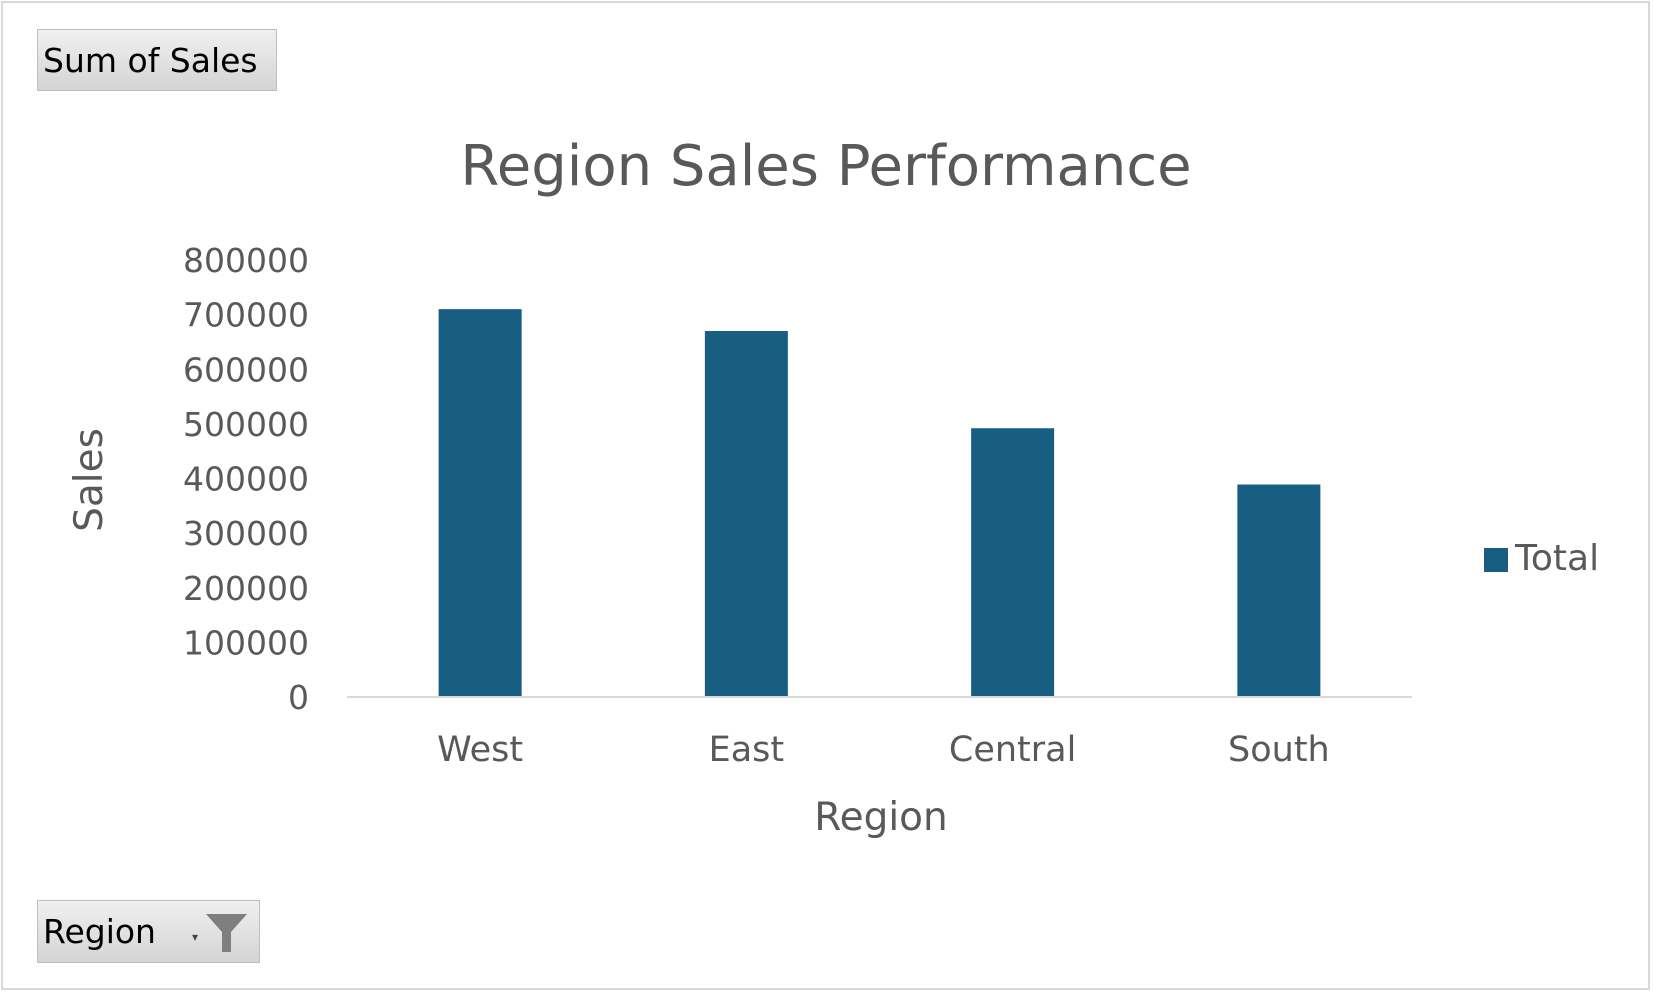 The height and width of the screenshot is (993, 1653). Describe the element at coordinates (226, 933) in the screenshot. I see `filter-icon` at that location.